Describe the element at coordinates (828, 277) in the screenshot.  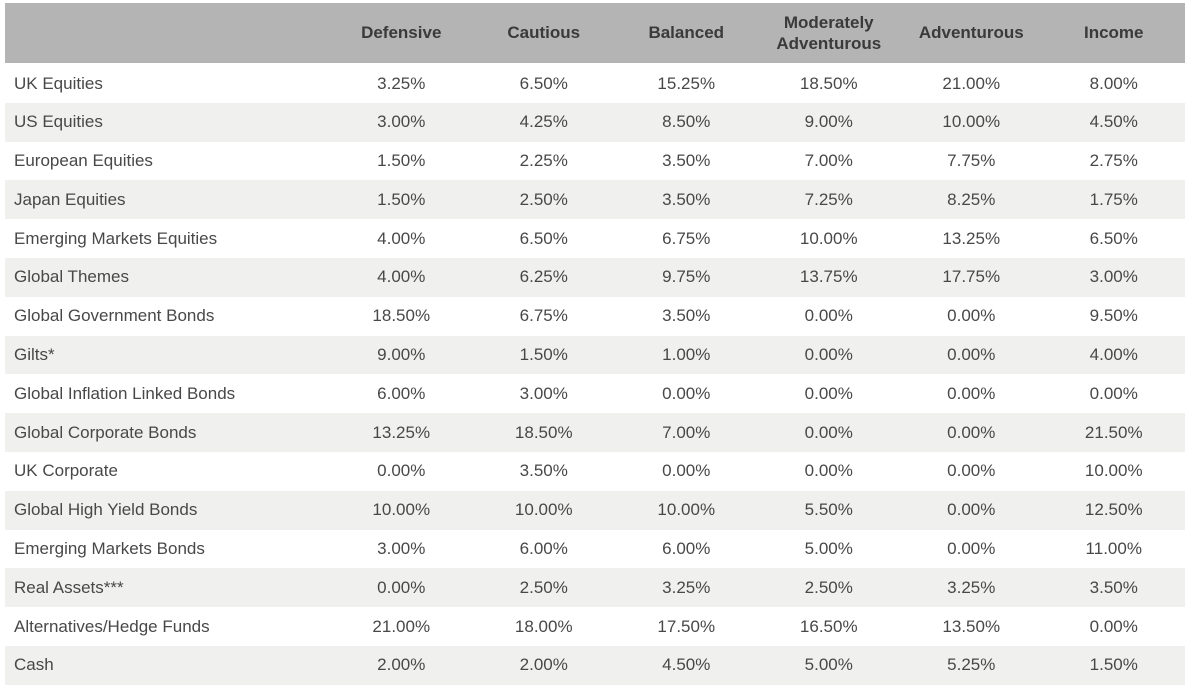
I see `allocation-cell: 13.75%` at that location.